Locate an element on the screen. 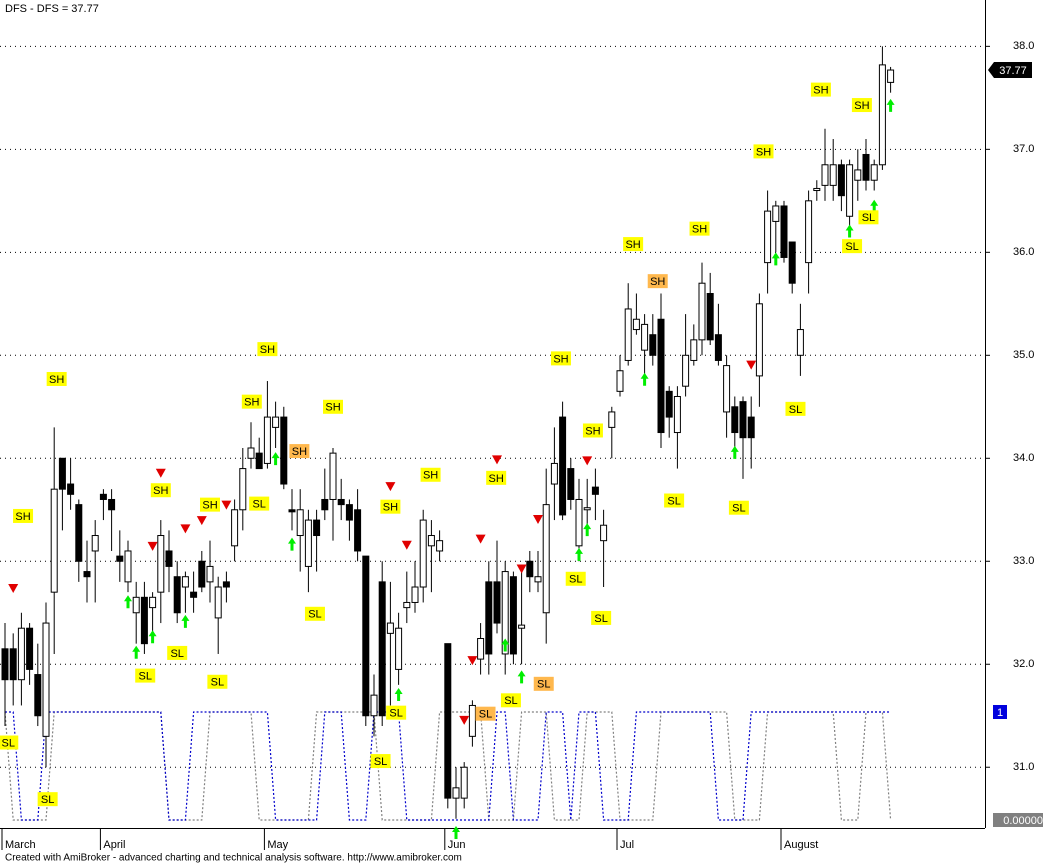 The width and height of the screenshot is (1046, 865). y2-tick-label: 1 is located at coordinates (1000, 713).